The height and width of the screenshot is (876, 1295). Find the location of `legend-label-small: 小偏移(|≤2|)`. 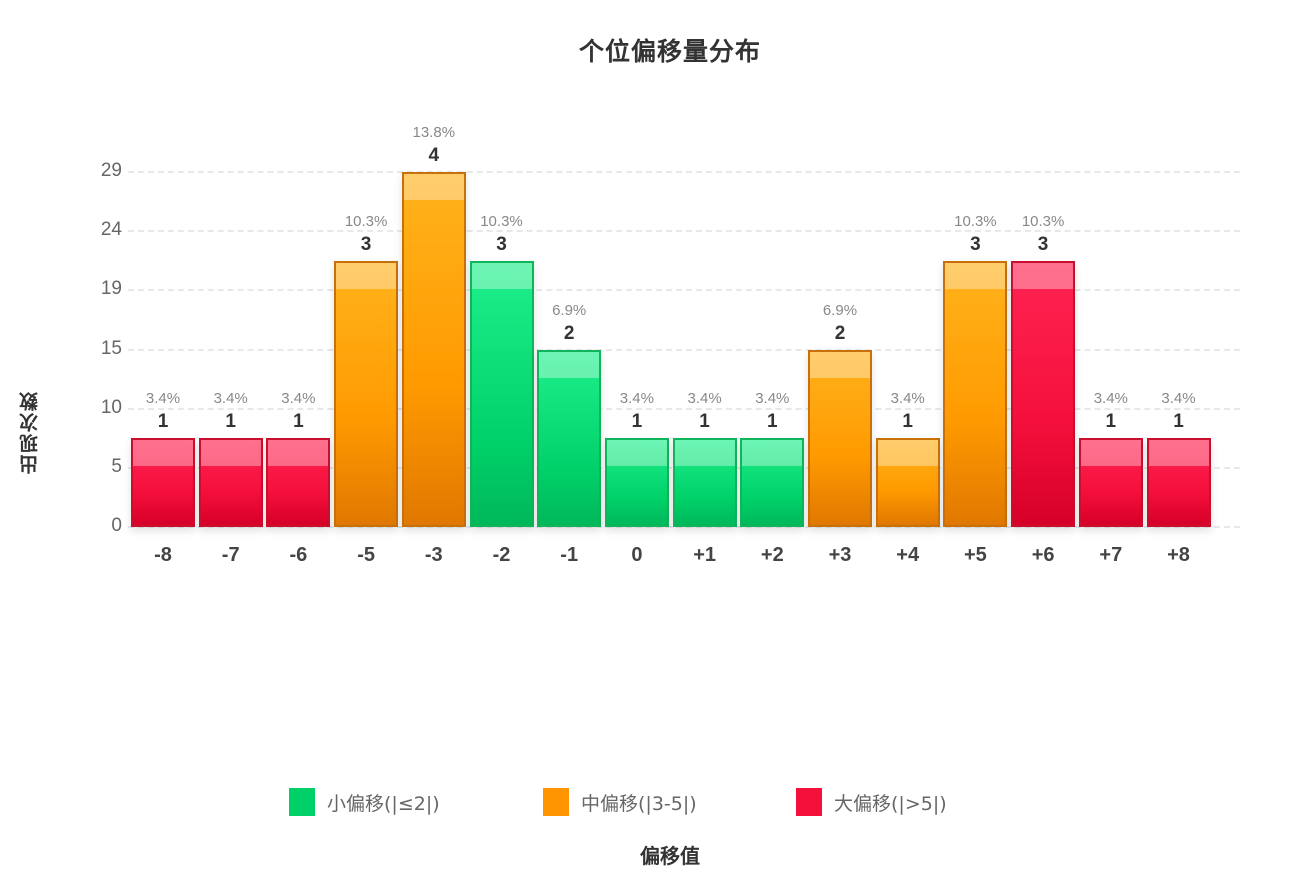

legend-label-small: 小偏移(|≤2|) is located at coordinates (383, 803).